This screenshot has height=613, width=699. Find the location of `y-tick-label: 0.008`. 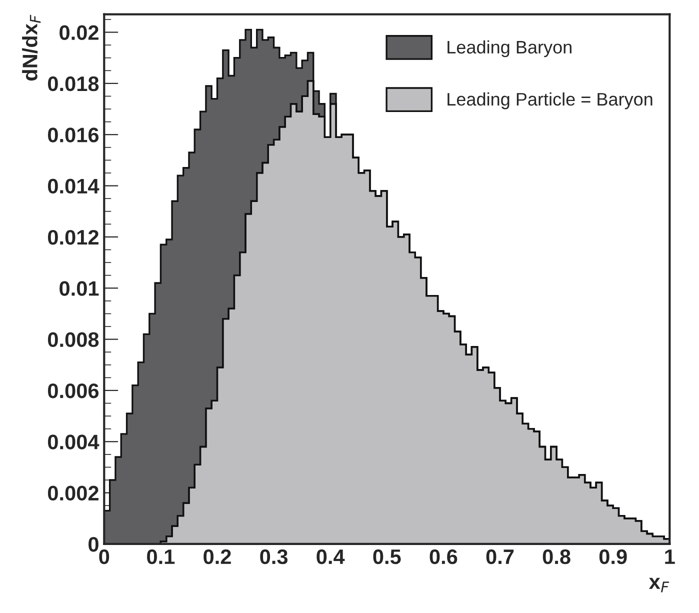

y-tick-label: 0.008 is located at coordinates (73, 340).